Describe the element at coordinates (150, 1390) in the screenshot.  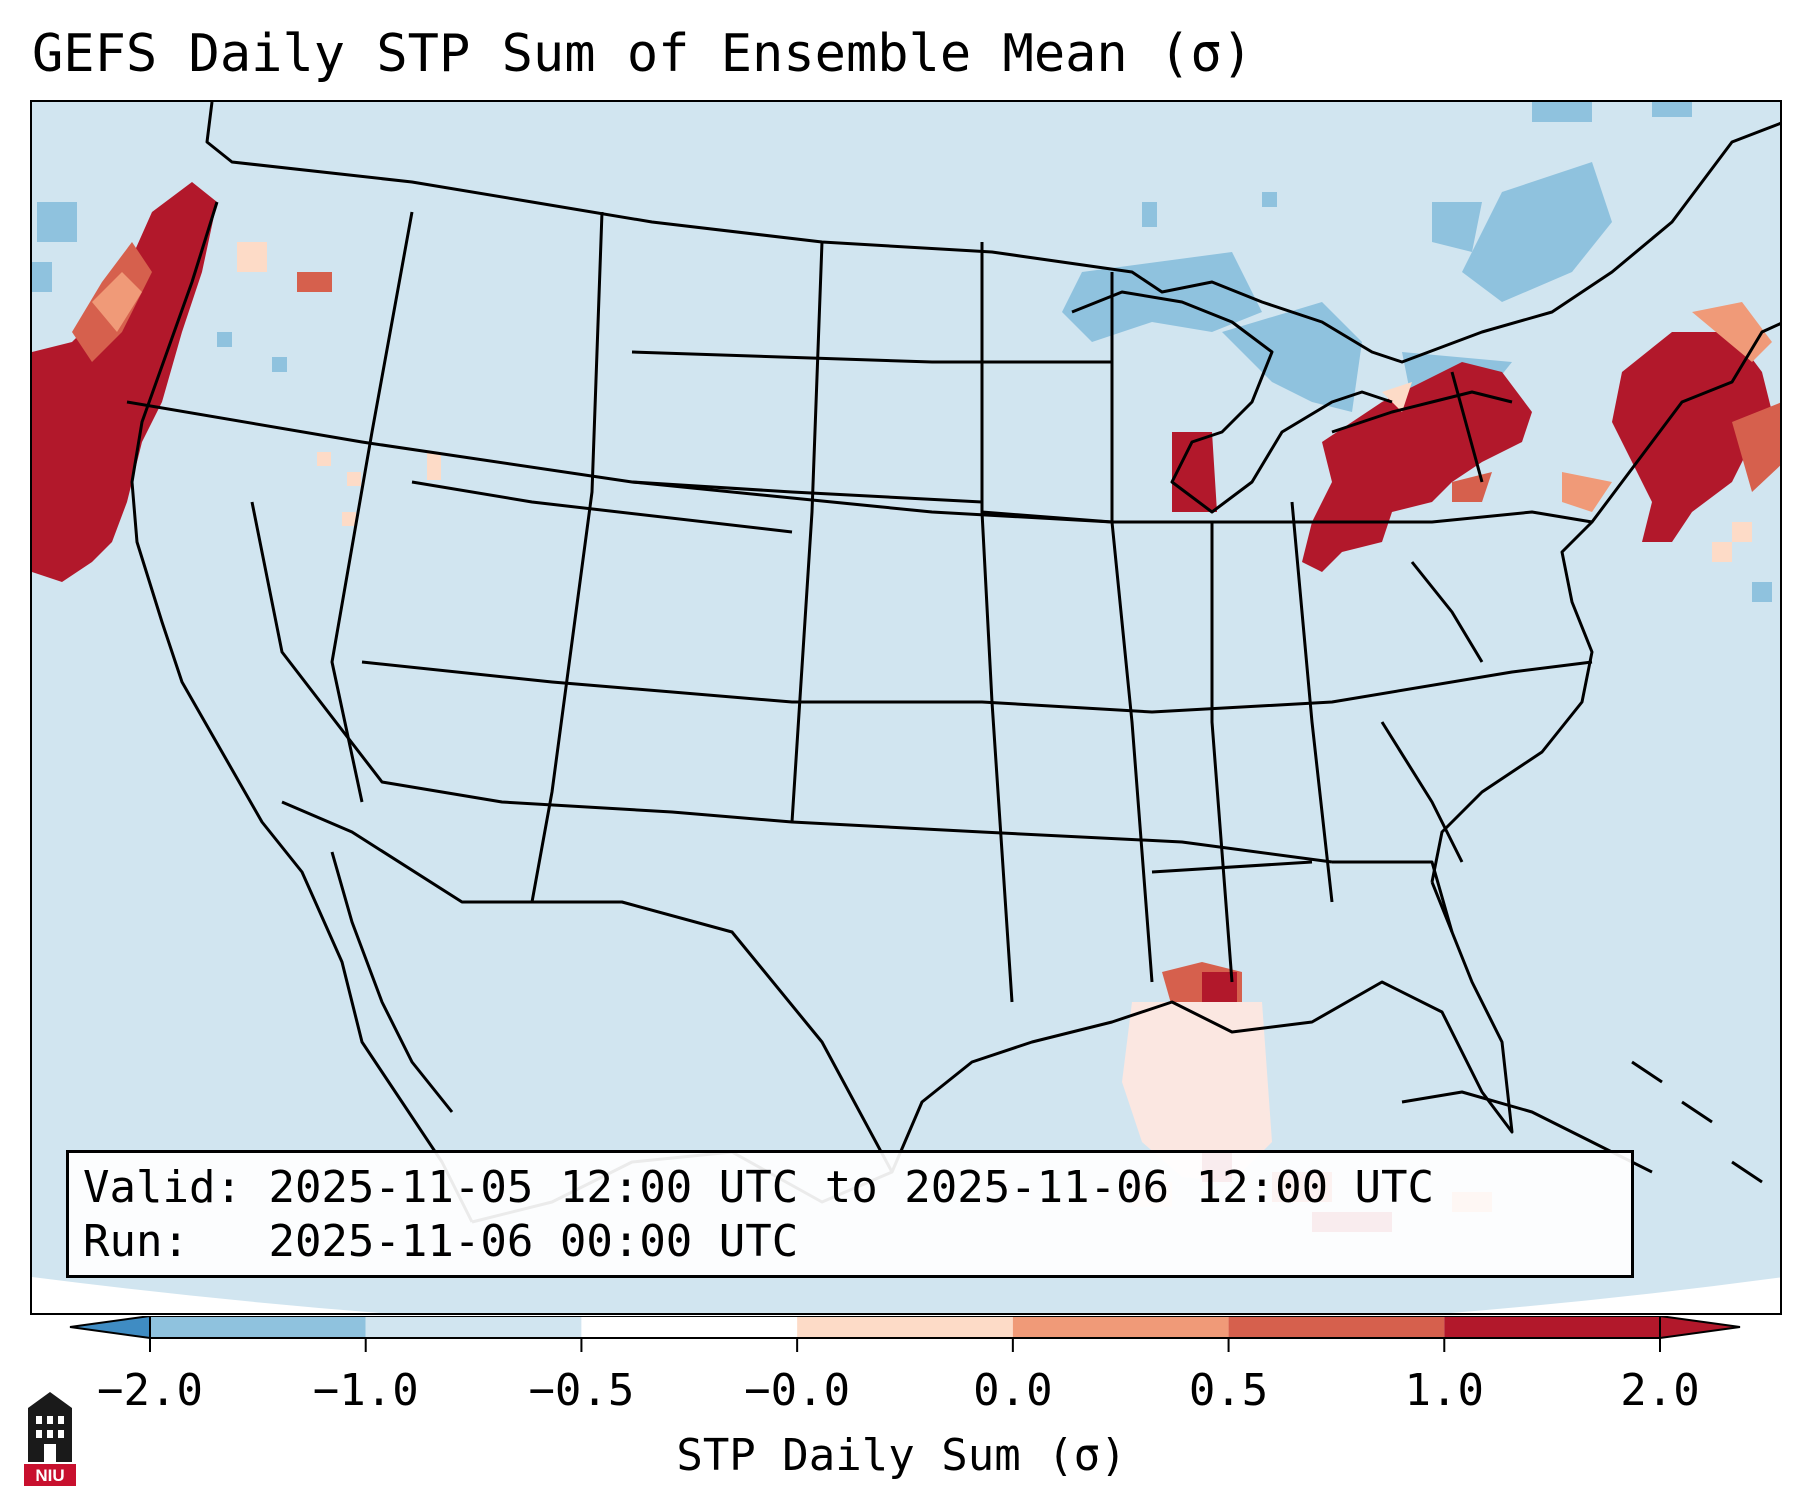
I see `colorbar-tick-label: −2.0` at that location.